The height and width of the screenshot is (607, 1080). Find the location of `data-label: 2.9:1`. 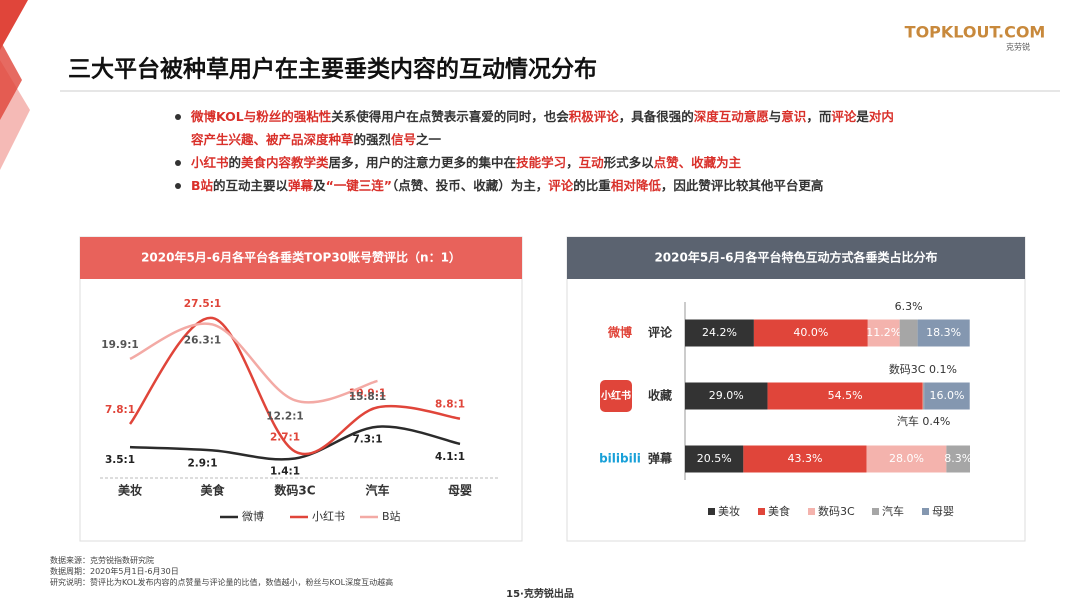

data-label: 2.9:1 is located at coordinates (202, 463).